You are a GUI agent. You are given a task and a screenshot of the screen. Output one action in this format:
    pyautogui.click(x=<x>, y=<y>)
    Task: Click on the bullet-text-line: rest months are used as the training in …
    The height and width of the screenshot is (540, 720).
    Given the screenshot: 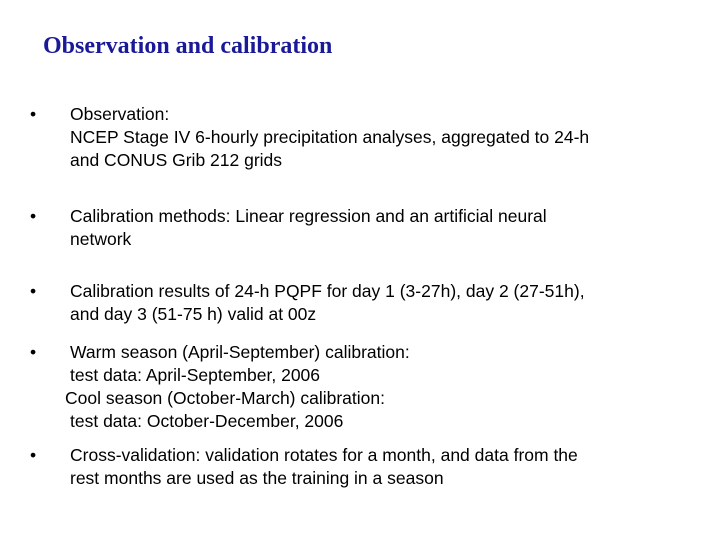 What is the action you would take?
    pyautogui.click(x=257, y=478)
    